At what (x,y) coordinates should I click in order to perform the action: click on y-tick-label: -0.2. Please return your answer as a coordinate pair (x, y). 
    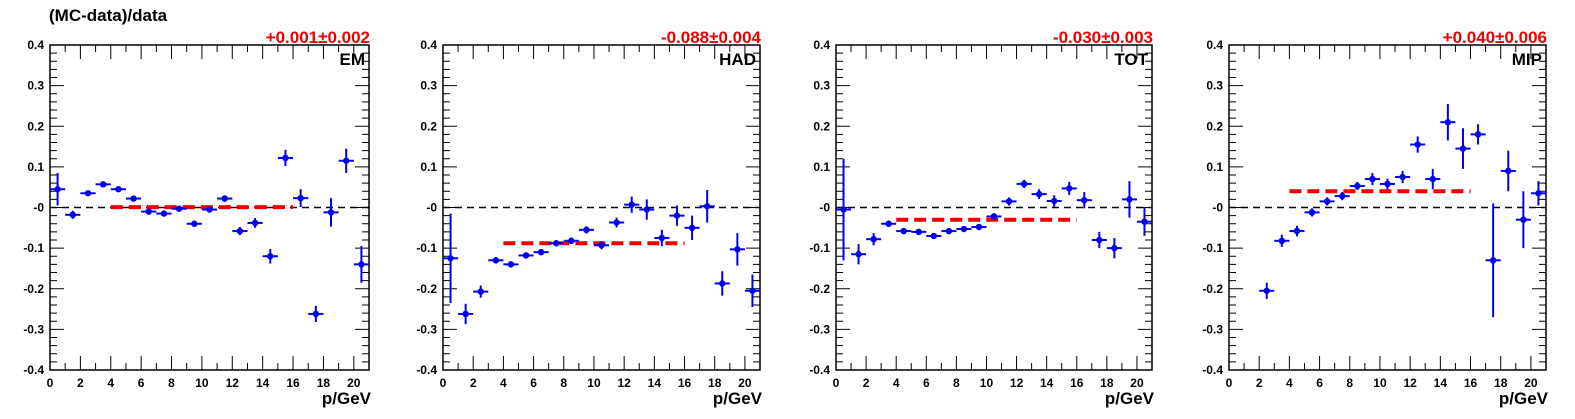
    Looking at the image, I should click on (33, 289).